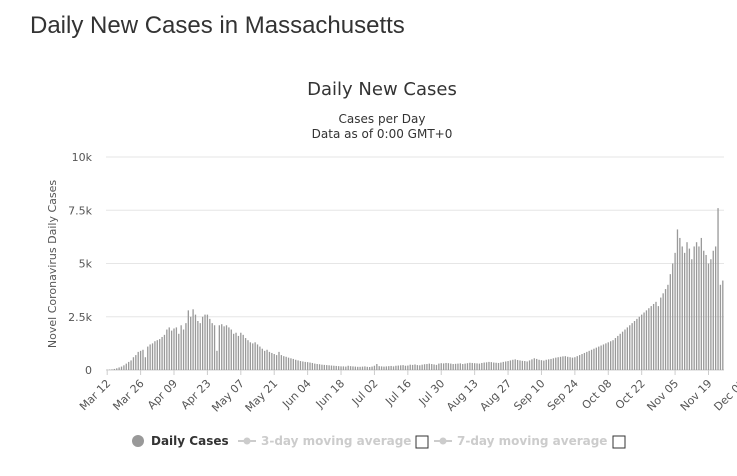 This screenshot has height=476, width=737. What do you see at coordinates (336, 441) in the screenshot?
I see `legend-item-3-day-moving-average: 3-day moving average` at bounding box center [336, 441].